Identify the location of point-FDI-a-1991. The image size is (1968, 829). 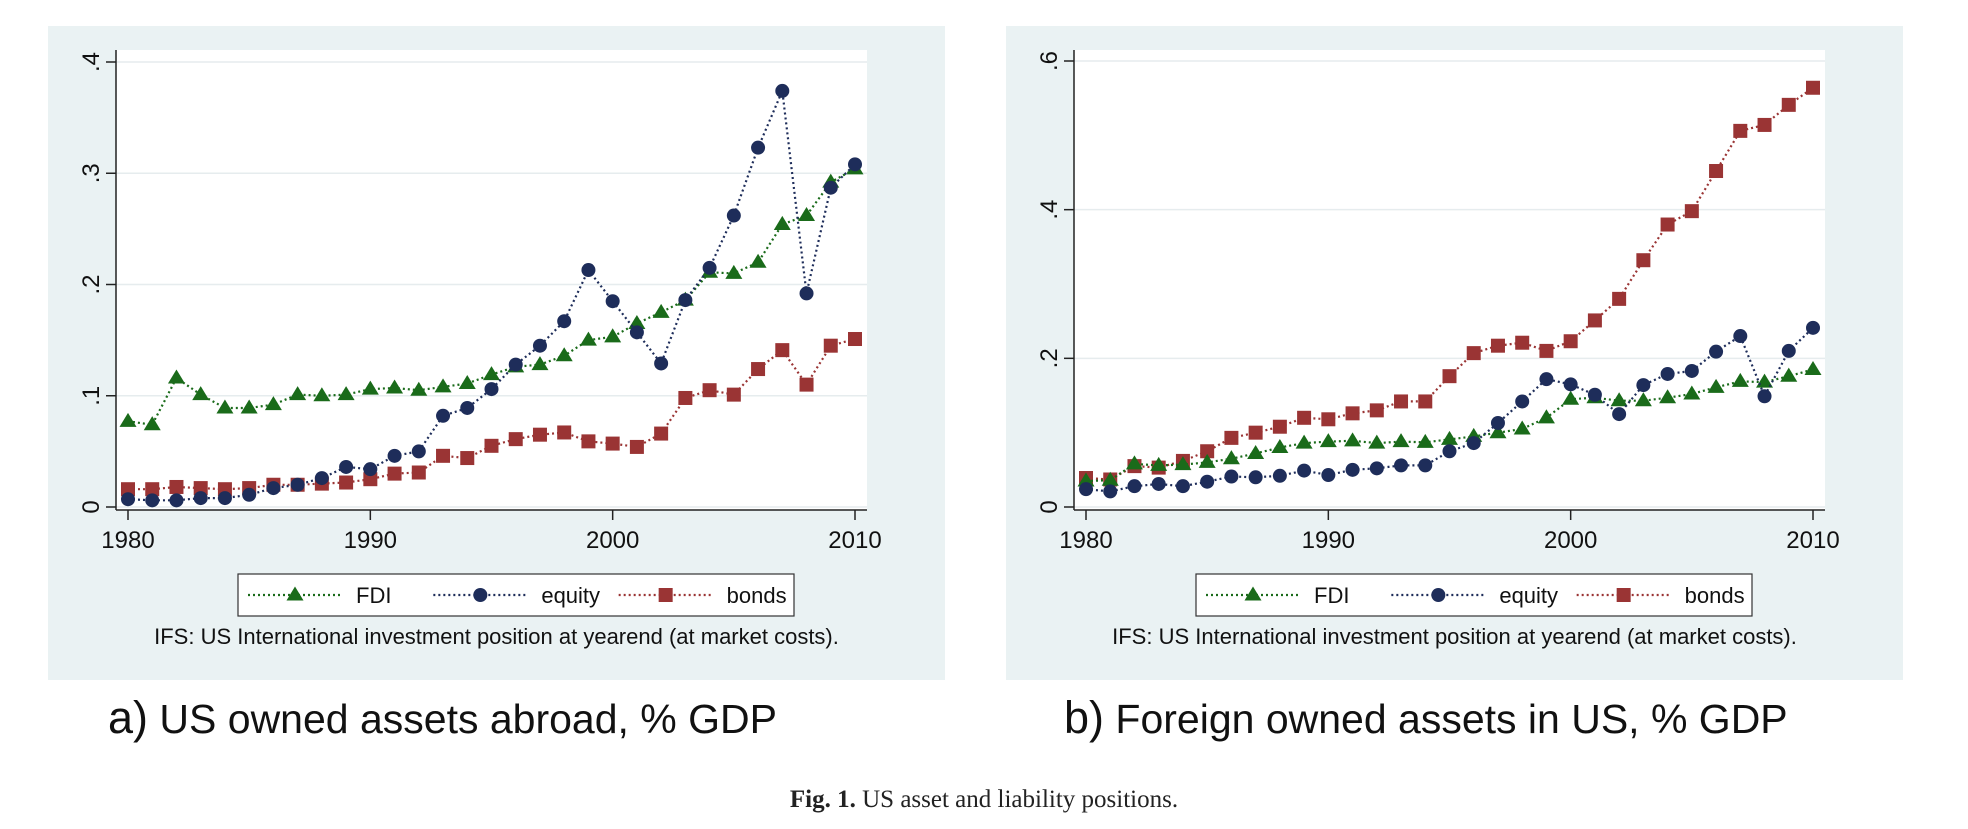
(395, 386).